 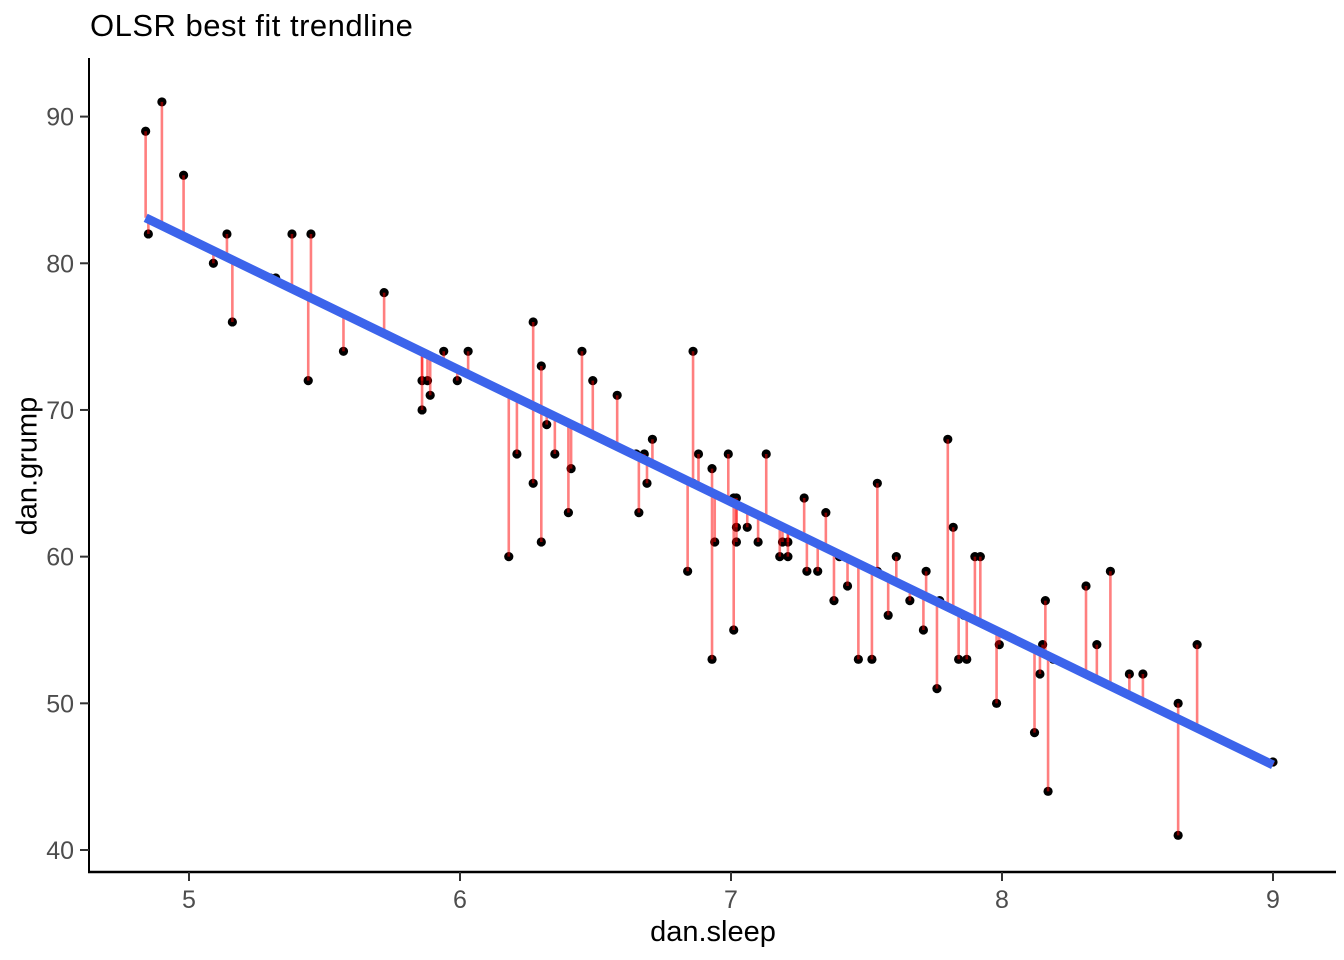 I want to click on y-tick-label: 60, so click(x=60, y=558).